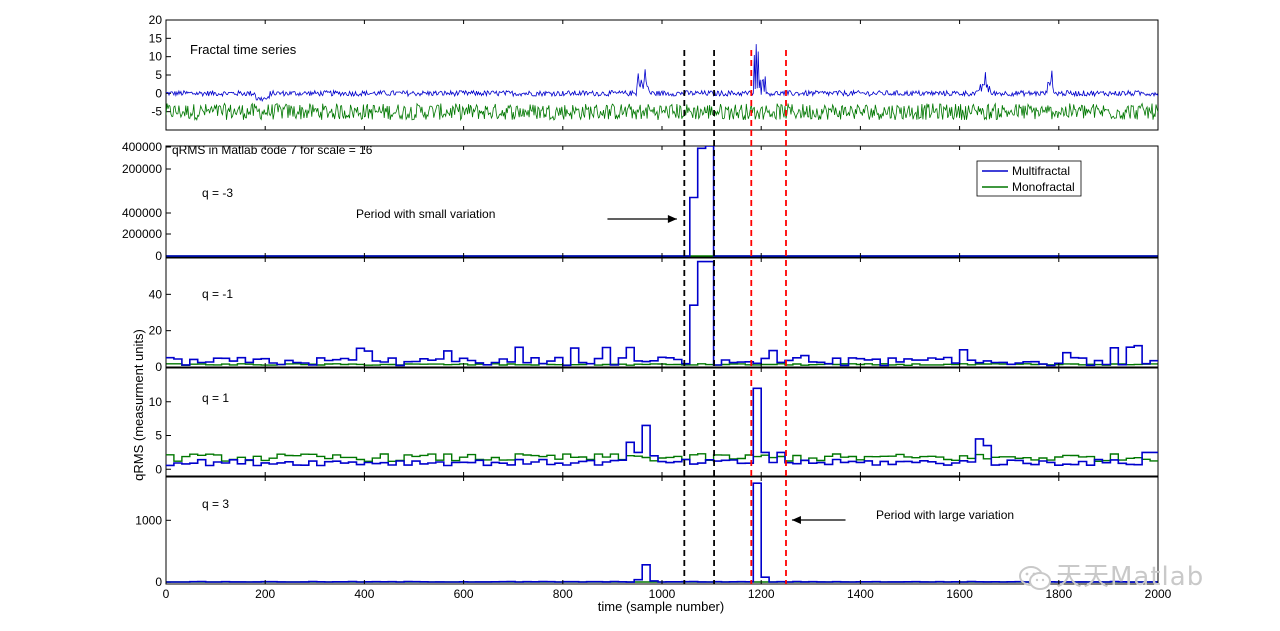  What do you see at coordinates (425, 214) in the screenshot?
I see `annotation-text: Period with small variation` at bounding box center [425, 214].